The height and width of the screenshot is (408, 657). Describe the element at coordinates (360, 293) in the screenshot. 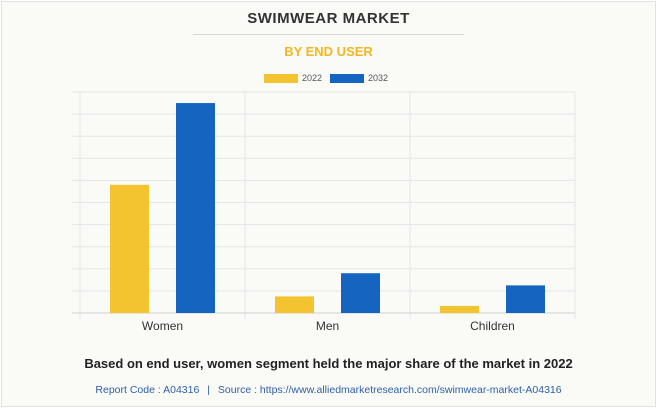

I see `bar-men-2032` at that location.